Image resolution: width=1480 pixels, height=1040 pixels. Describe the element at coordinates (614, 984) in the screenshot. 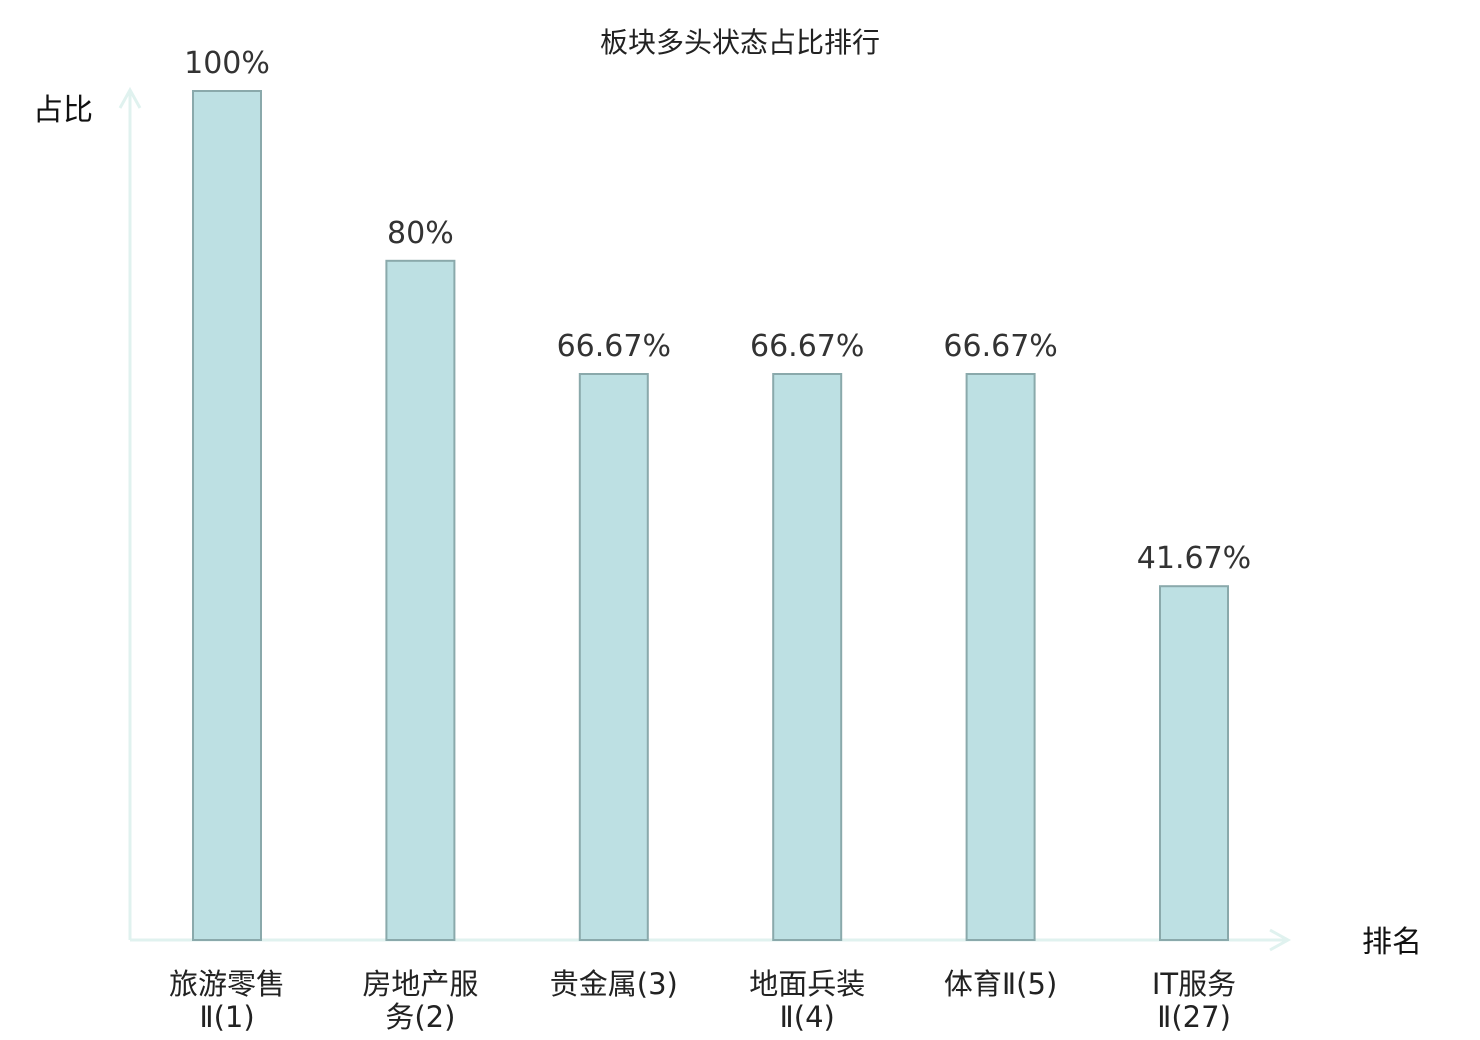

I see `x-tick-label: 贵金属(3)` at that location.